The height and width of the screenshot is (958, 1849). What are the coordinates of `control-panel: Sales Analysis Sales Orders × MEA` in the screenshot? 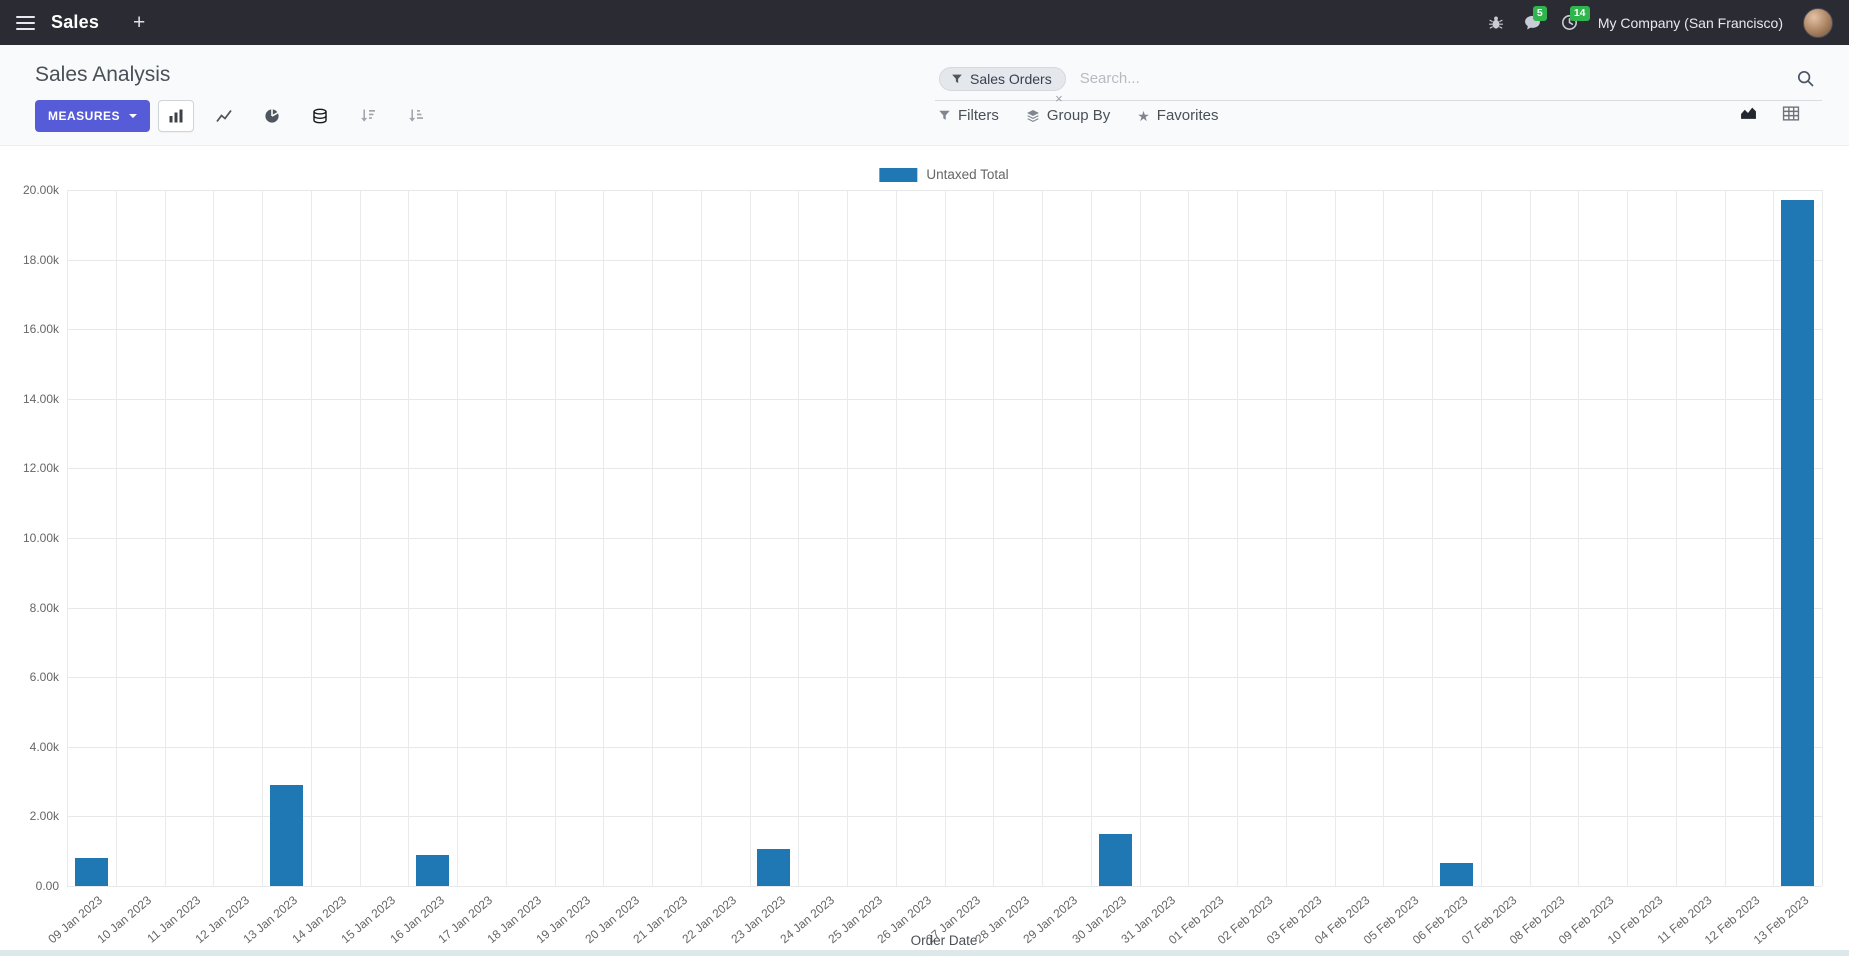 It's located at (924, 95).